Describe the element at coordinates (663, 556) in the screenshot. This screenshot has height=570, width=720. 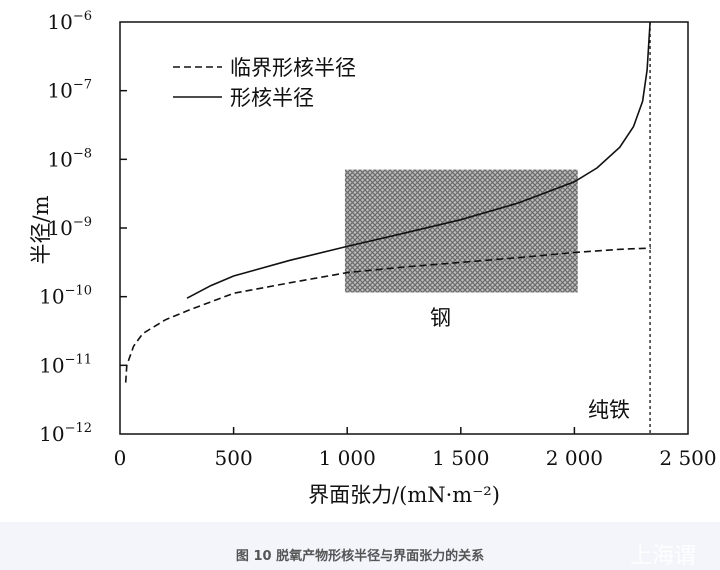
I see `watermark: 上海谓` at that location.